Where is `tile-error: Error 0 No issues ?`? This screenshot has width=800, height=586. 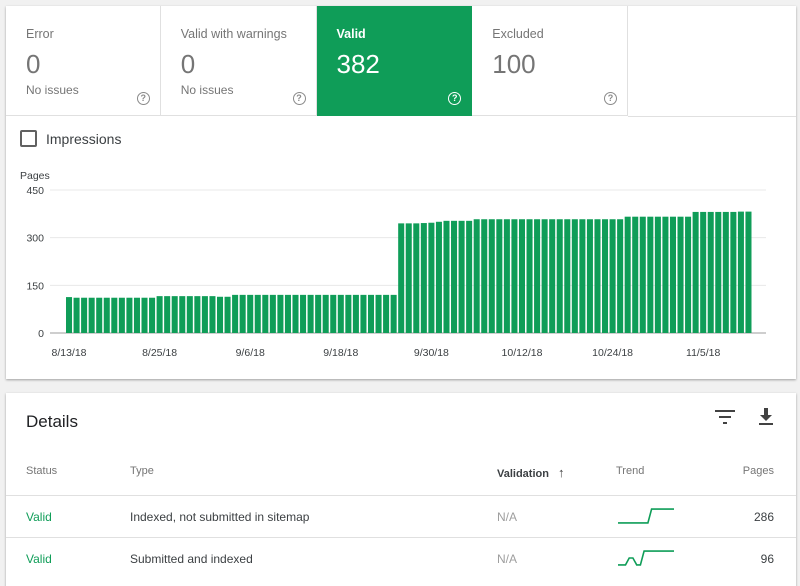 tile-error: Error 0 No issues ? is located at coordinates (83, 61).